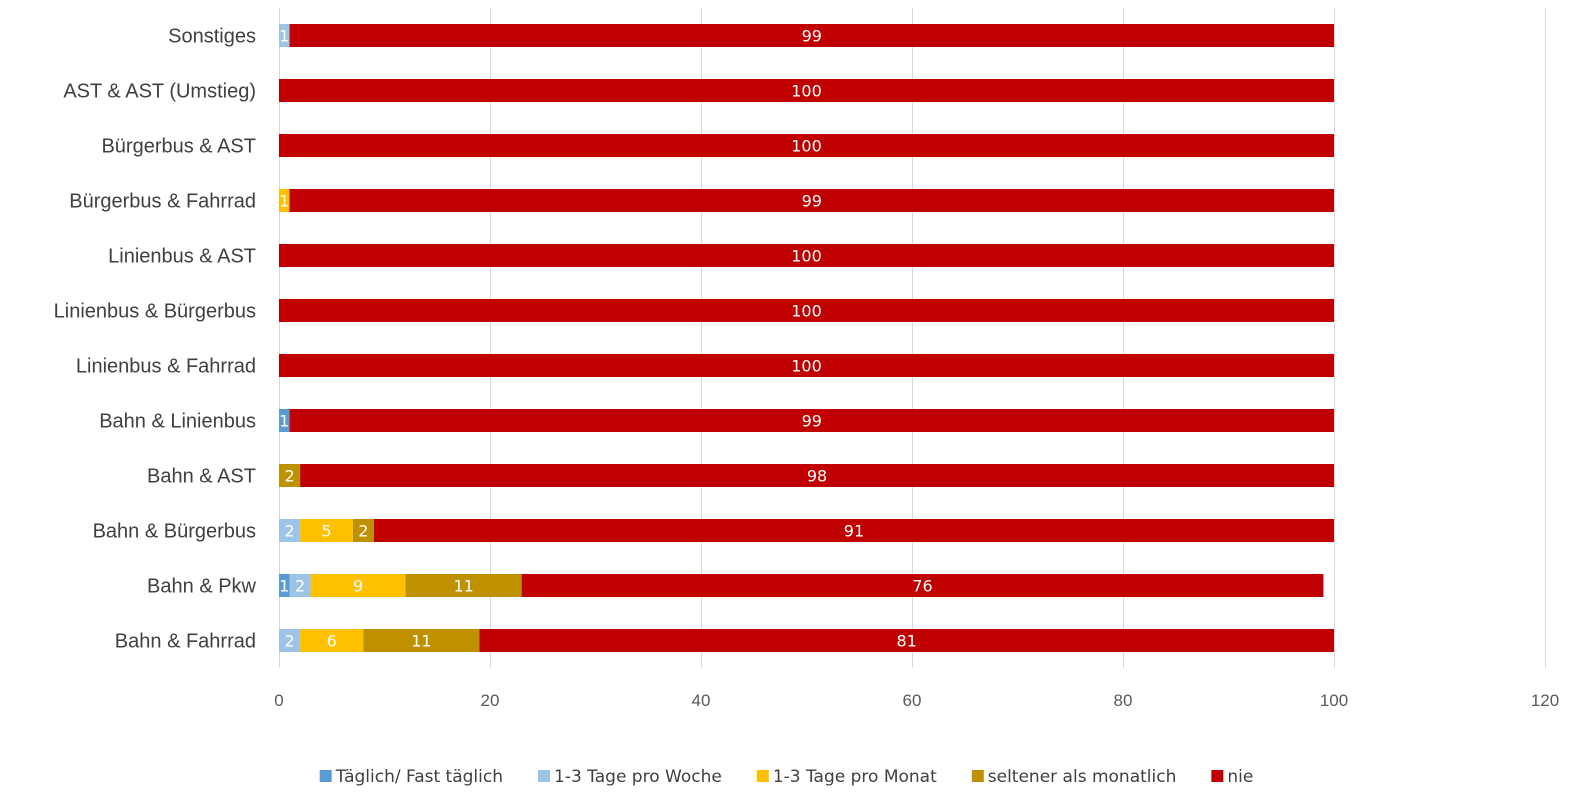 This screenshot has height=798, width=1573. What do you see at coordinates (174, 532) in the screenshot?
I see `category-label: Bahn & Bürgerbus` at bounding box center [174, 532].